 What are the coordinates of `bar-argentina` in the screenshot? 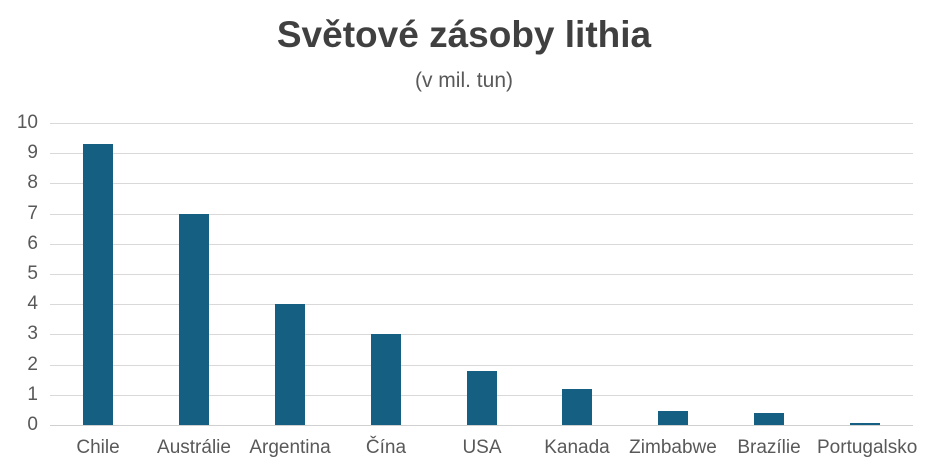 It's located at (290, 364).